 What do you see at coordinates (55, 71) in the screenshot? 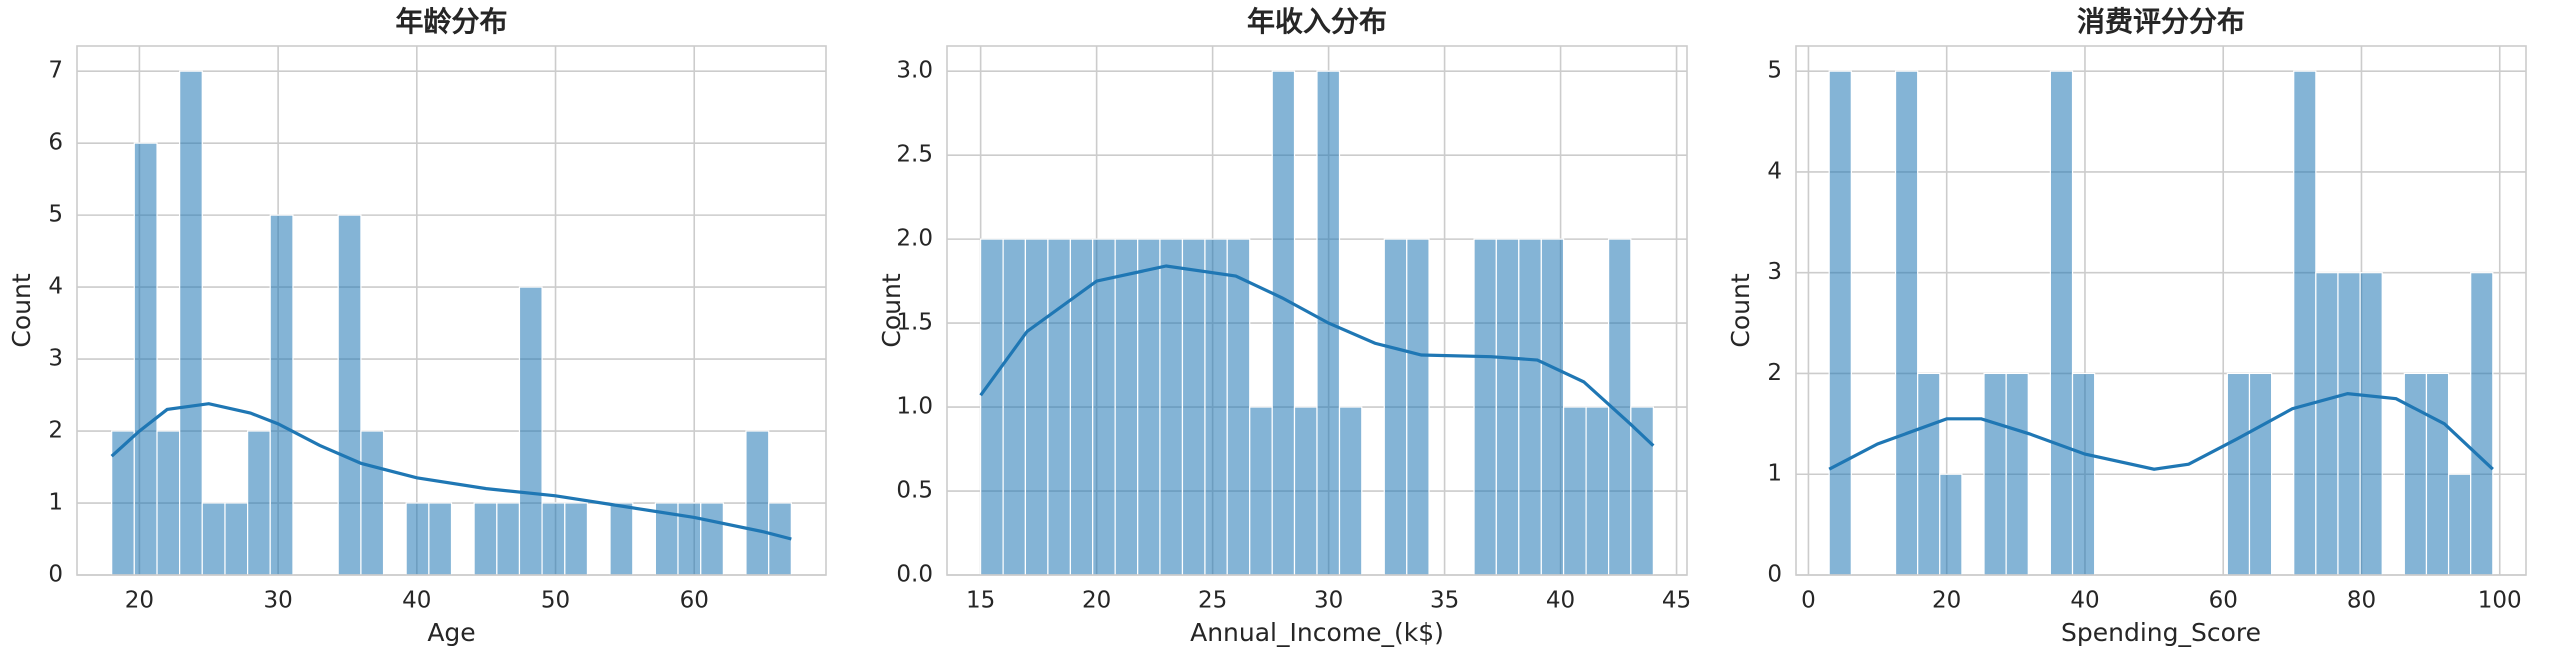
I see `y-tick-label: 7` at bounding box center [55, 71].